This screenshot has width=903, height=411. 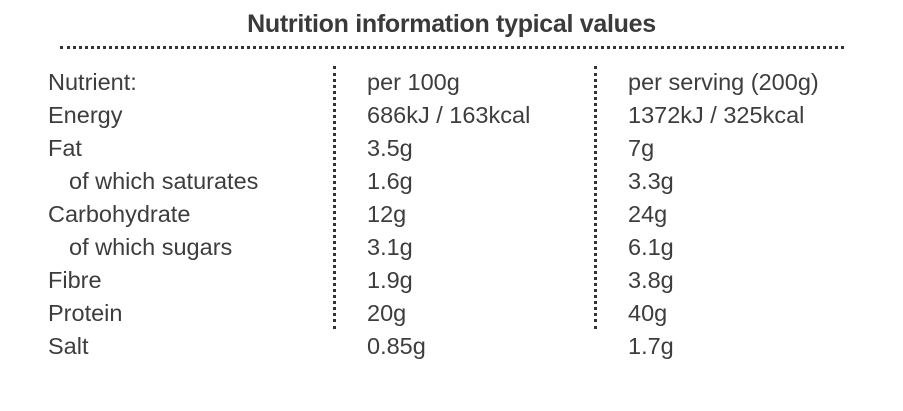 I want to click on value-per-serving: 1372kJ / 325kcal, so click(x=716, y=115).